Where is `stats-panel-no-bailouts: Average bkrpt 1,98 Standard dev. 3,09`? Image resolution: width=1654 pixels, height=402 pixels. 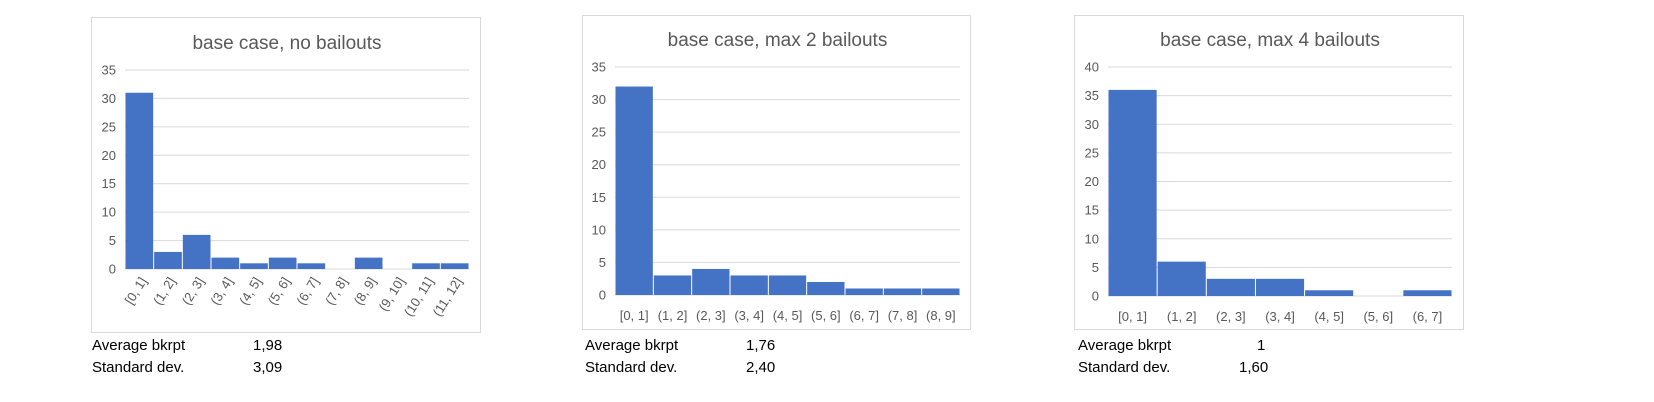
stats-panel-no-bailouts: Average bkrpt 1,98 Standard dev. 3,09 is located at coordinates (242, 357).